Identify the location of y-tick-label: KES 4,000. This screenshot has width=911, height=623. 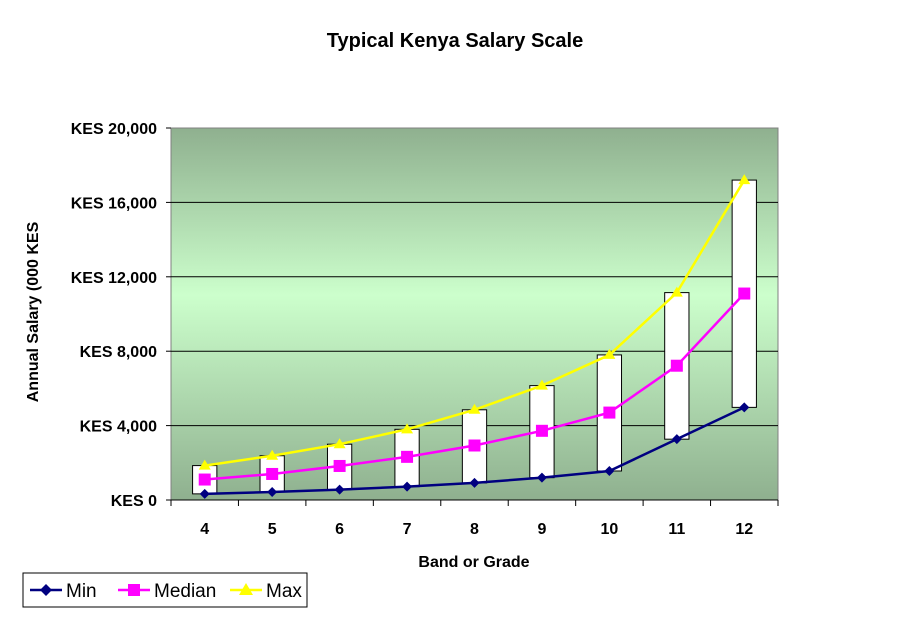
(118, 427).